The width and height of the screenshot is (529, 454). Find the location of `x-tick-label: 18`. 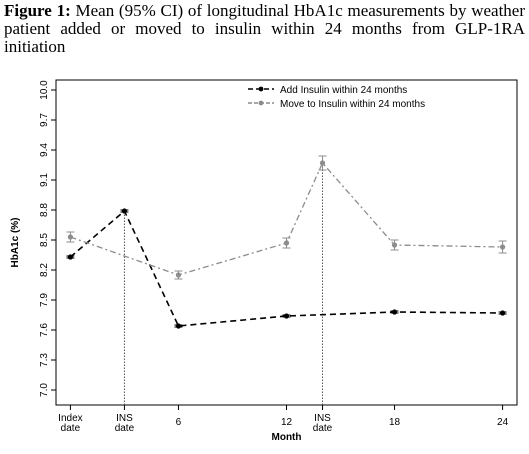

x-tick-label: 18 is located at coordinates (395, 422).